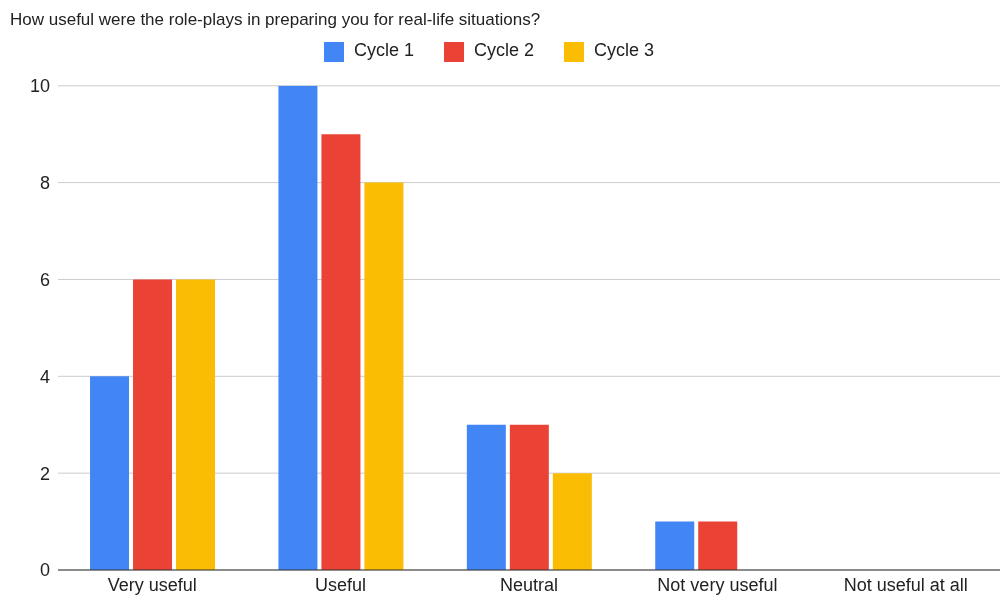 This screenshot has width=1008, height=612. I want to click on y-tick-label: 6, so click(44, 279).